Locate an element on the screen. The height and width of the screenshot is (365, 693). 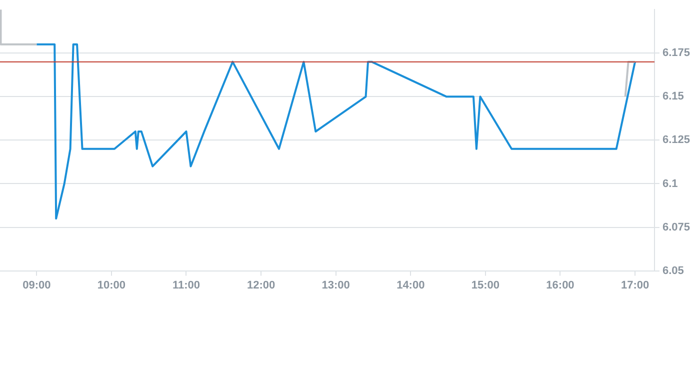
x-tick-label: 13:00 is located at coordinates (336, 285).